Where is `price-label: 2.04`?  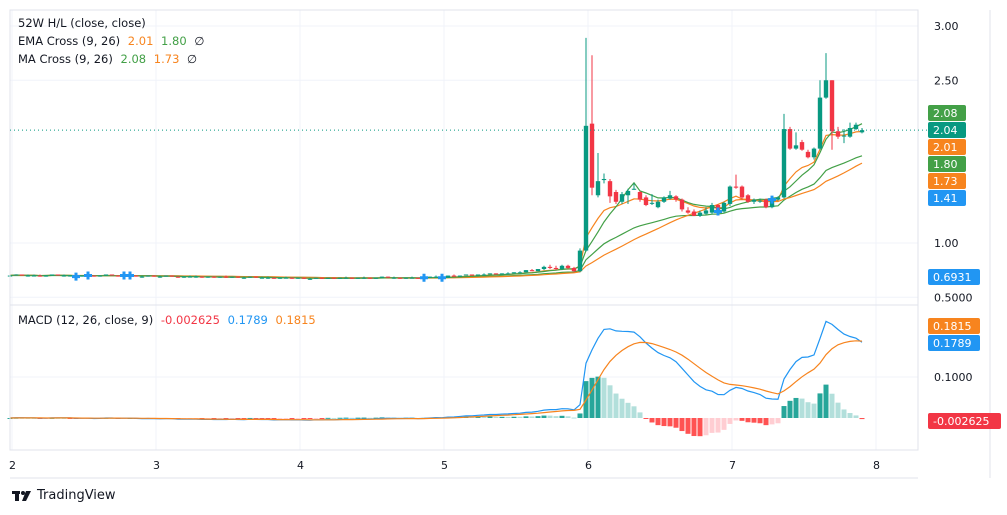
price-label: 2.04 is located at coordinates (945, 130).